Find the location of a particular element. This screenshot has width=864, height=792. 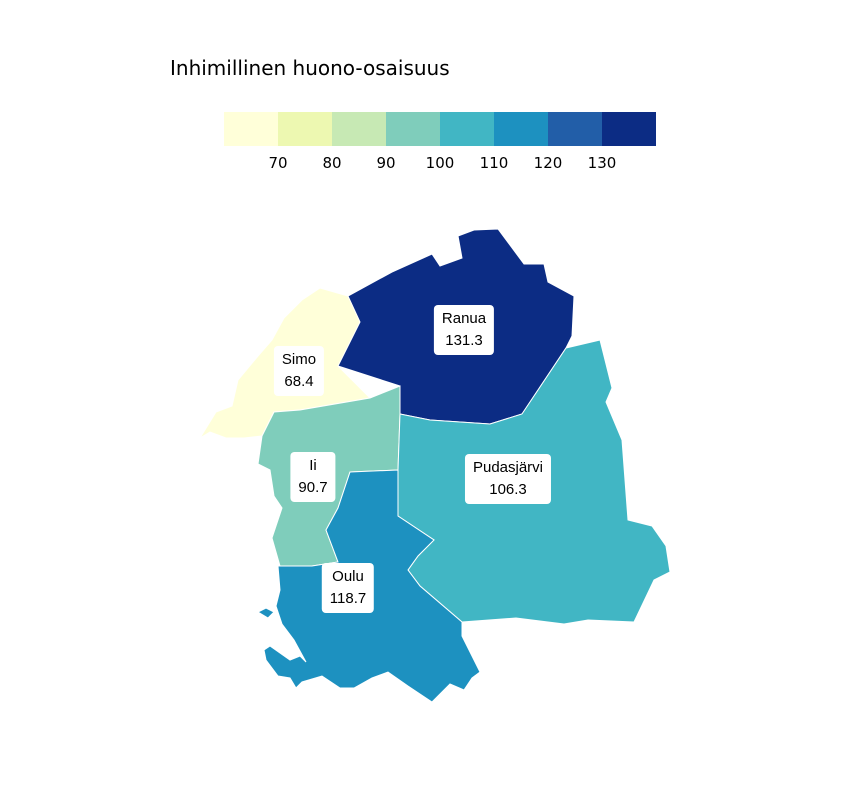

legend-tick-label: 90 is located at coordinates (386, 163).